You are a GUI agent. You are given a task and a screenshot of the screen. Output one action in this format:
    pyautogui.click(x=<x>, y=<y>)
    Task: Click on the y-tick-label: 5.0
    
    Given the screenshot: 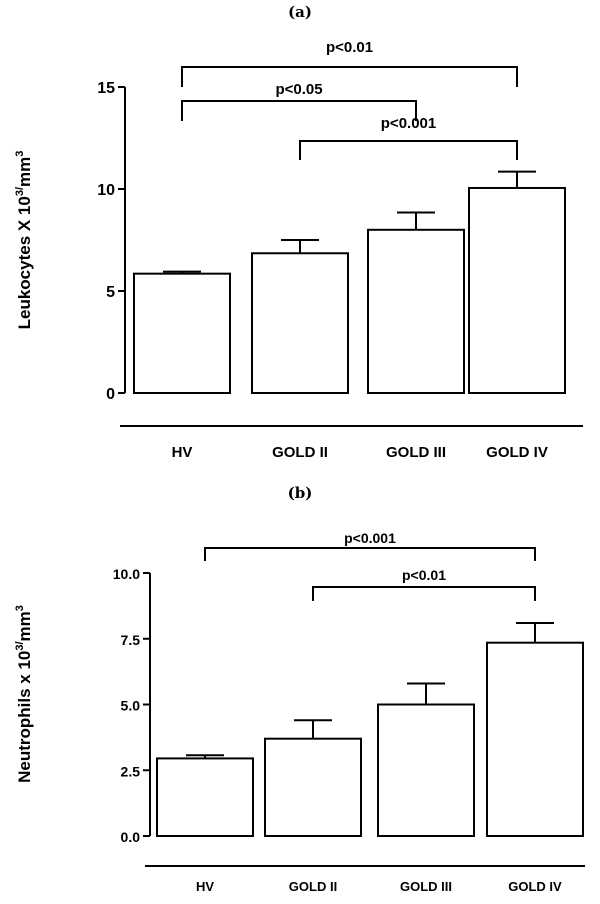 What is the action you would take?
    pyautogui.click(x=131, y=706)
    